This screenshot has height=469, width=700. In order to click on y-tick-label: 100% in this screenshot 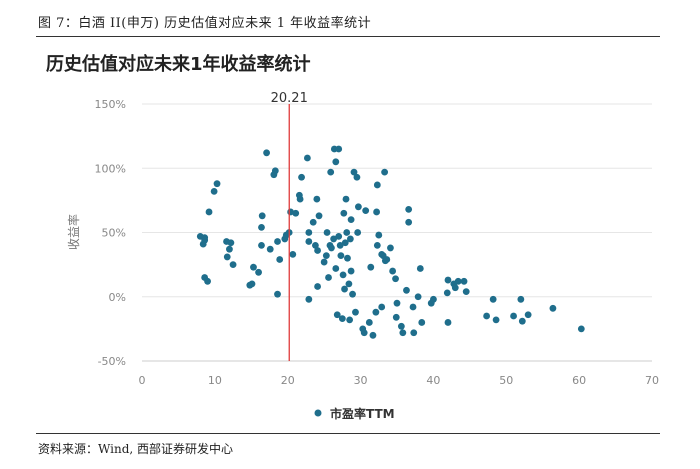, I will do `click(110, 168)`.